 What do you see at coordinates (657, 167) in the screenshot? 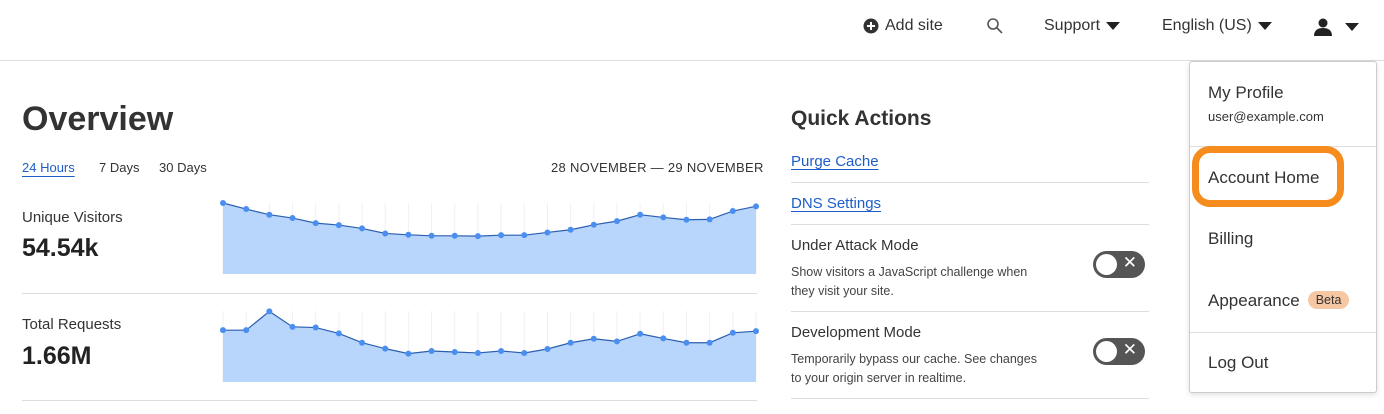
I see `date-range: 28 NOVEMBER — 29 NOVEMBER` at bounding box center [657, 167].